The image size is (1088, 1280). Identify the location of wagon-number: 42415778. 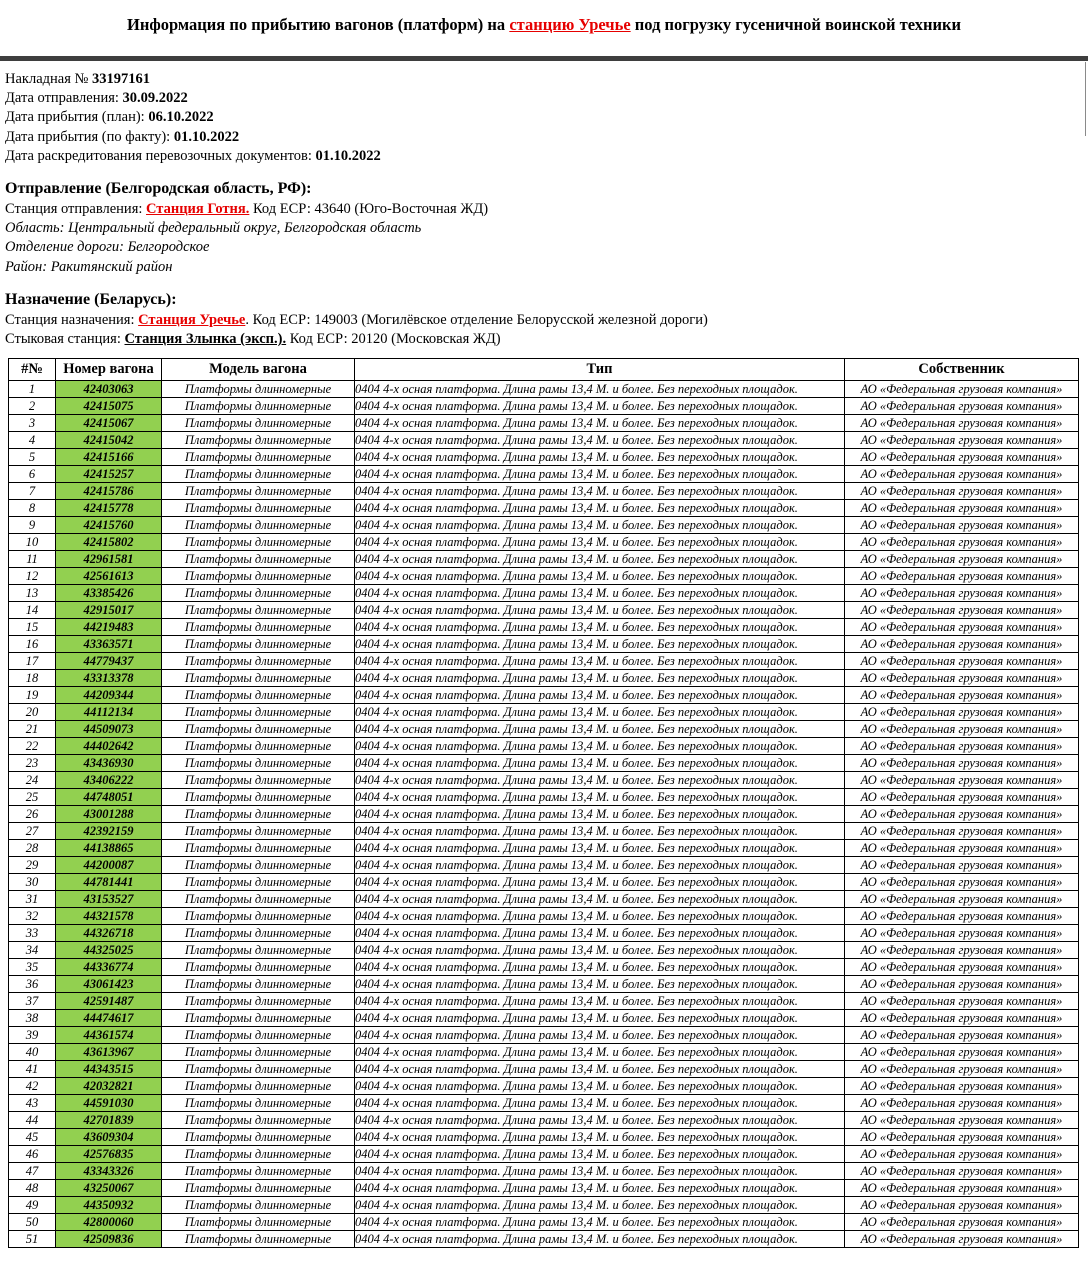
(108, 508).